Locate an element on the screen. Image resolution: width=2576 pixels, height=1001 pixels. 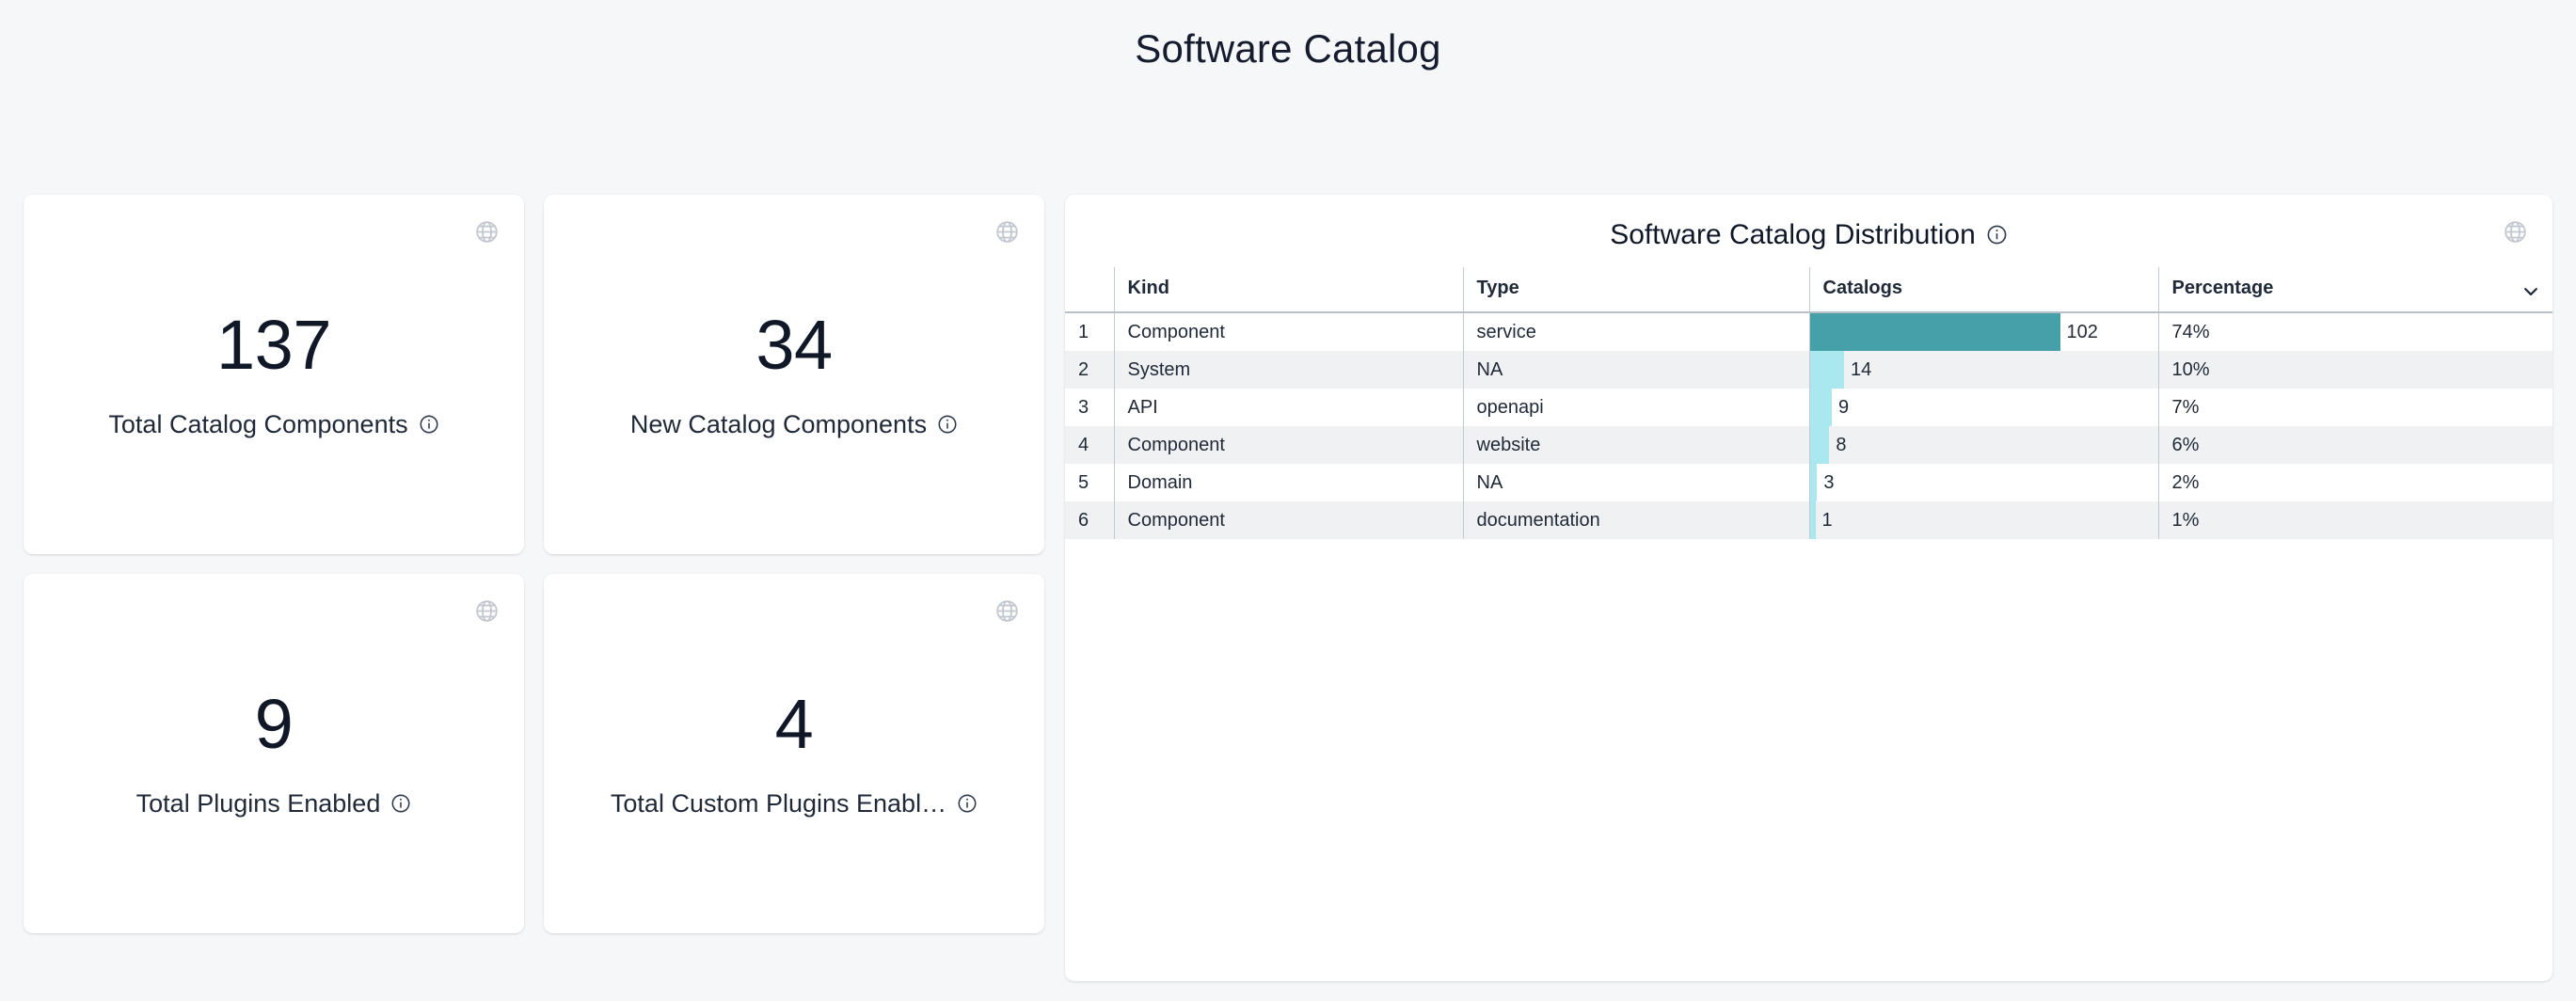
kpi-card-new-catalog-components: 34 New Catalog Components is located at coordinates (794, 374).